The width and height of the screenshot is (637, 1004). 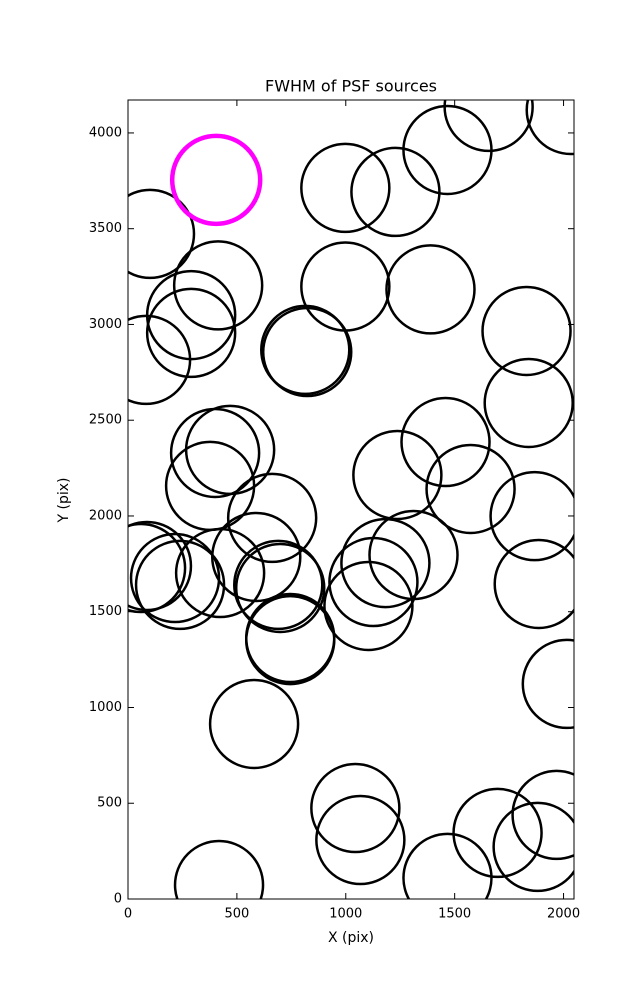 I want to click on y-tick-label: 0, so click(x=118, y=899).